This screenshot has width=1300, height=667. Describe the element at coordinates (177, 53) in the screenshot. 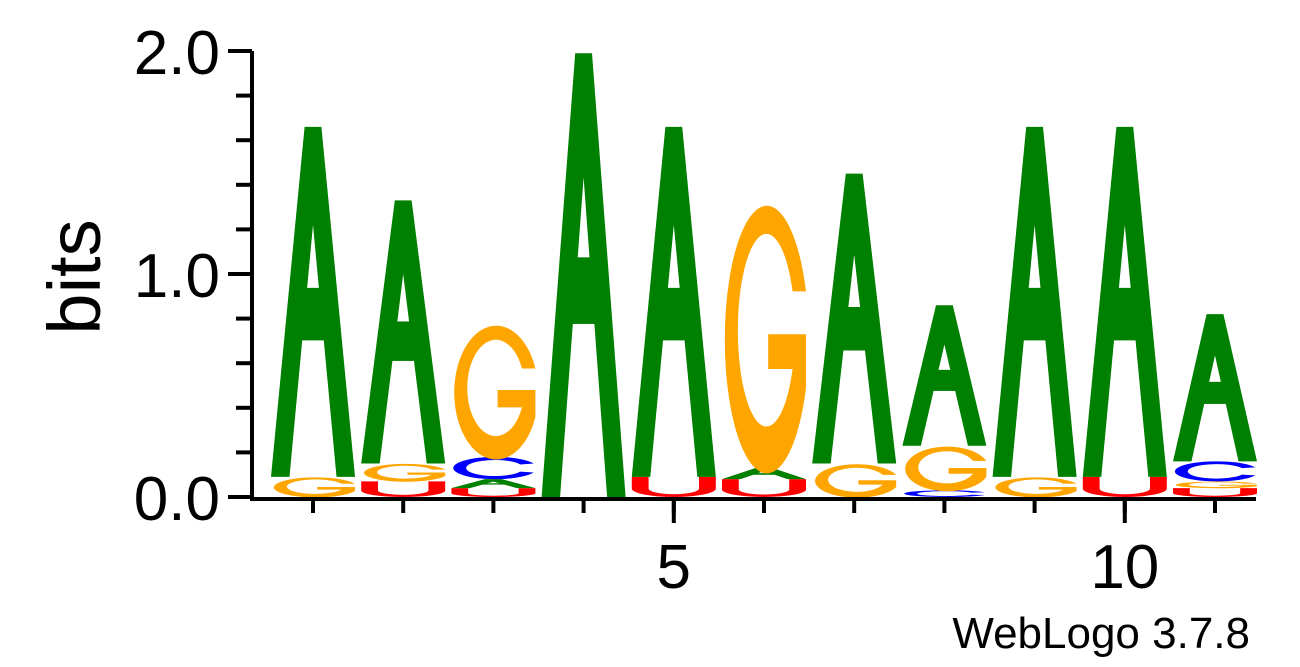

I see `y-tick-label: 2.0` at that location.